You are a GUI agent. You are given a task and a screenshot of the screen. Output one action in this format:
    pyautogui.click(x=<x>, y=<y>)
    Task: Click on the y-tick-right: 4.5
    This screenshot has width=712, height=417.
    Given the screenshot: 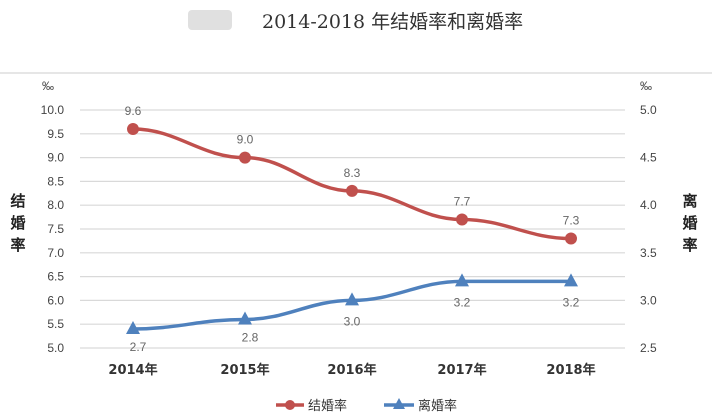 What is the action you would take?
    pyautogui.click(x=648, y=158)
    